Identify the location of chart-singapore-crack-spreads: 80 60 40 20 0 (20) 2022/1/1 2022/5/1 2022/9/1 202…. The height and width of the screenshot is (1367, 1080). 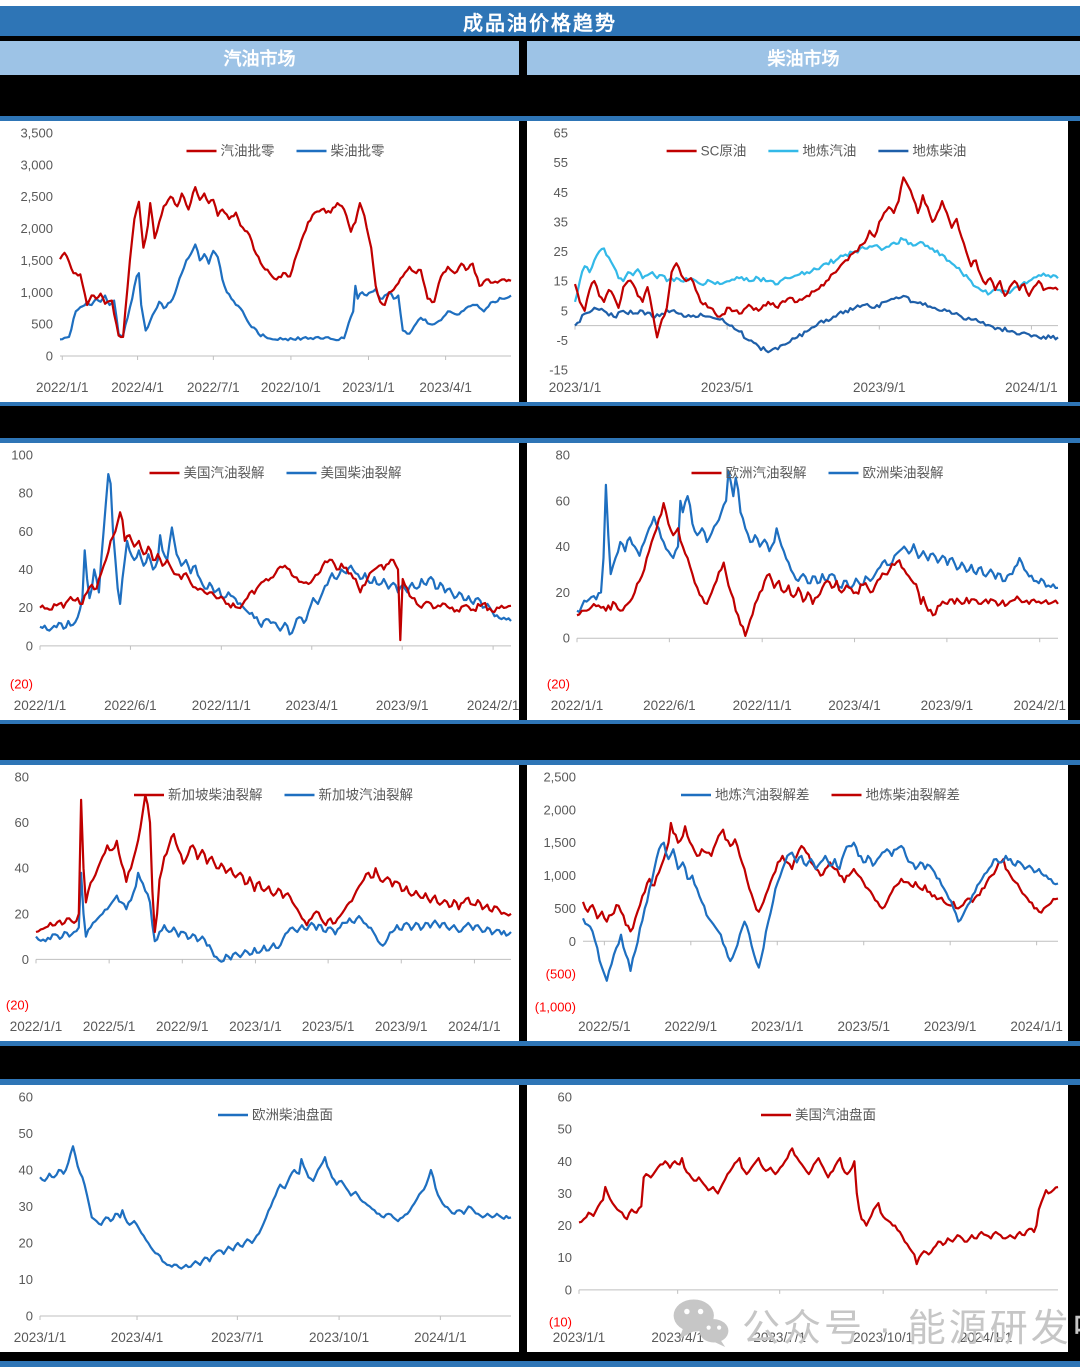
(259, 902).